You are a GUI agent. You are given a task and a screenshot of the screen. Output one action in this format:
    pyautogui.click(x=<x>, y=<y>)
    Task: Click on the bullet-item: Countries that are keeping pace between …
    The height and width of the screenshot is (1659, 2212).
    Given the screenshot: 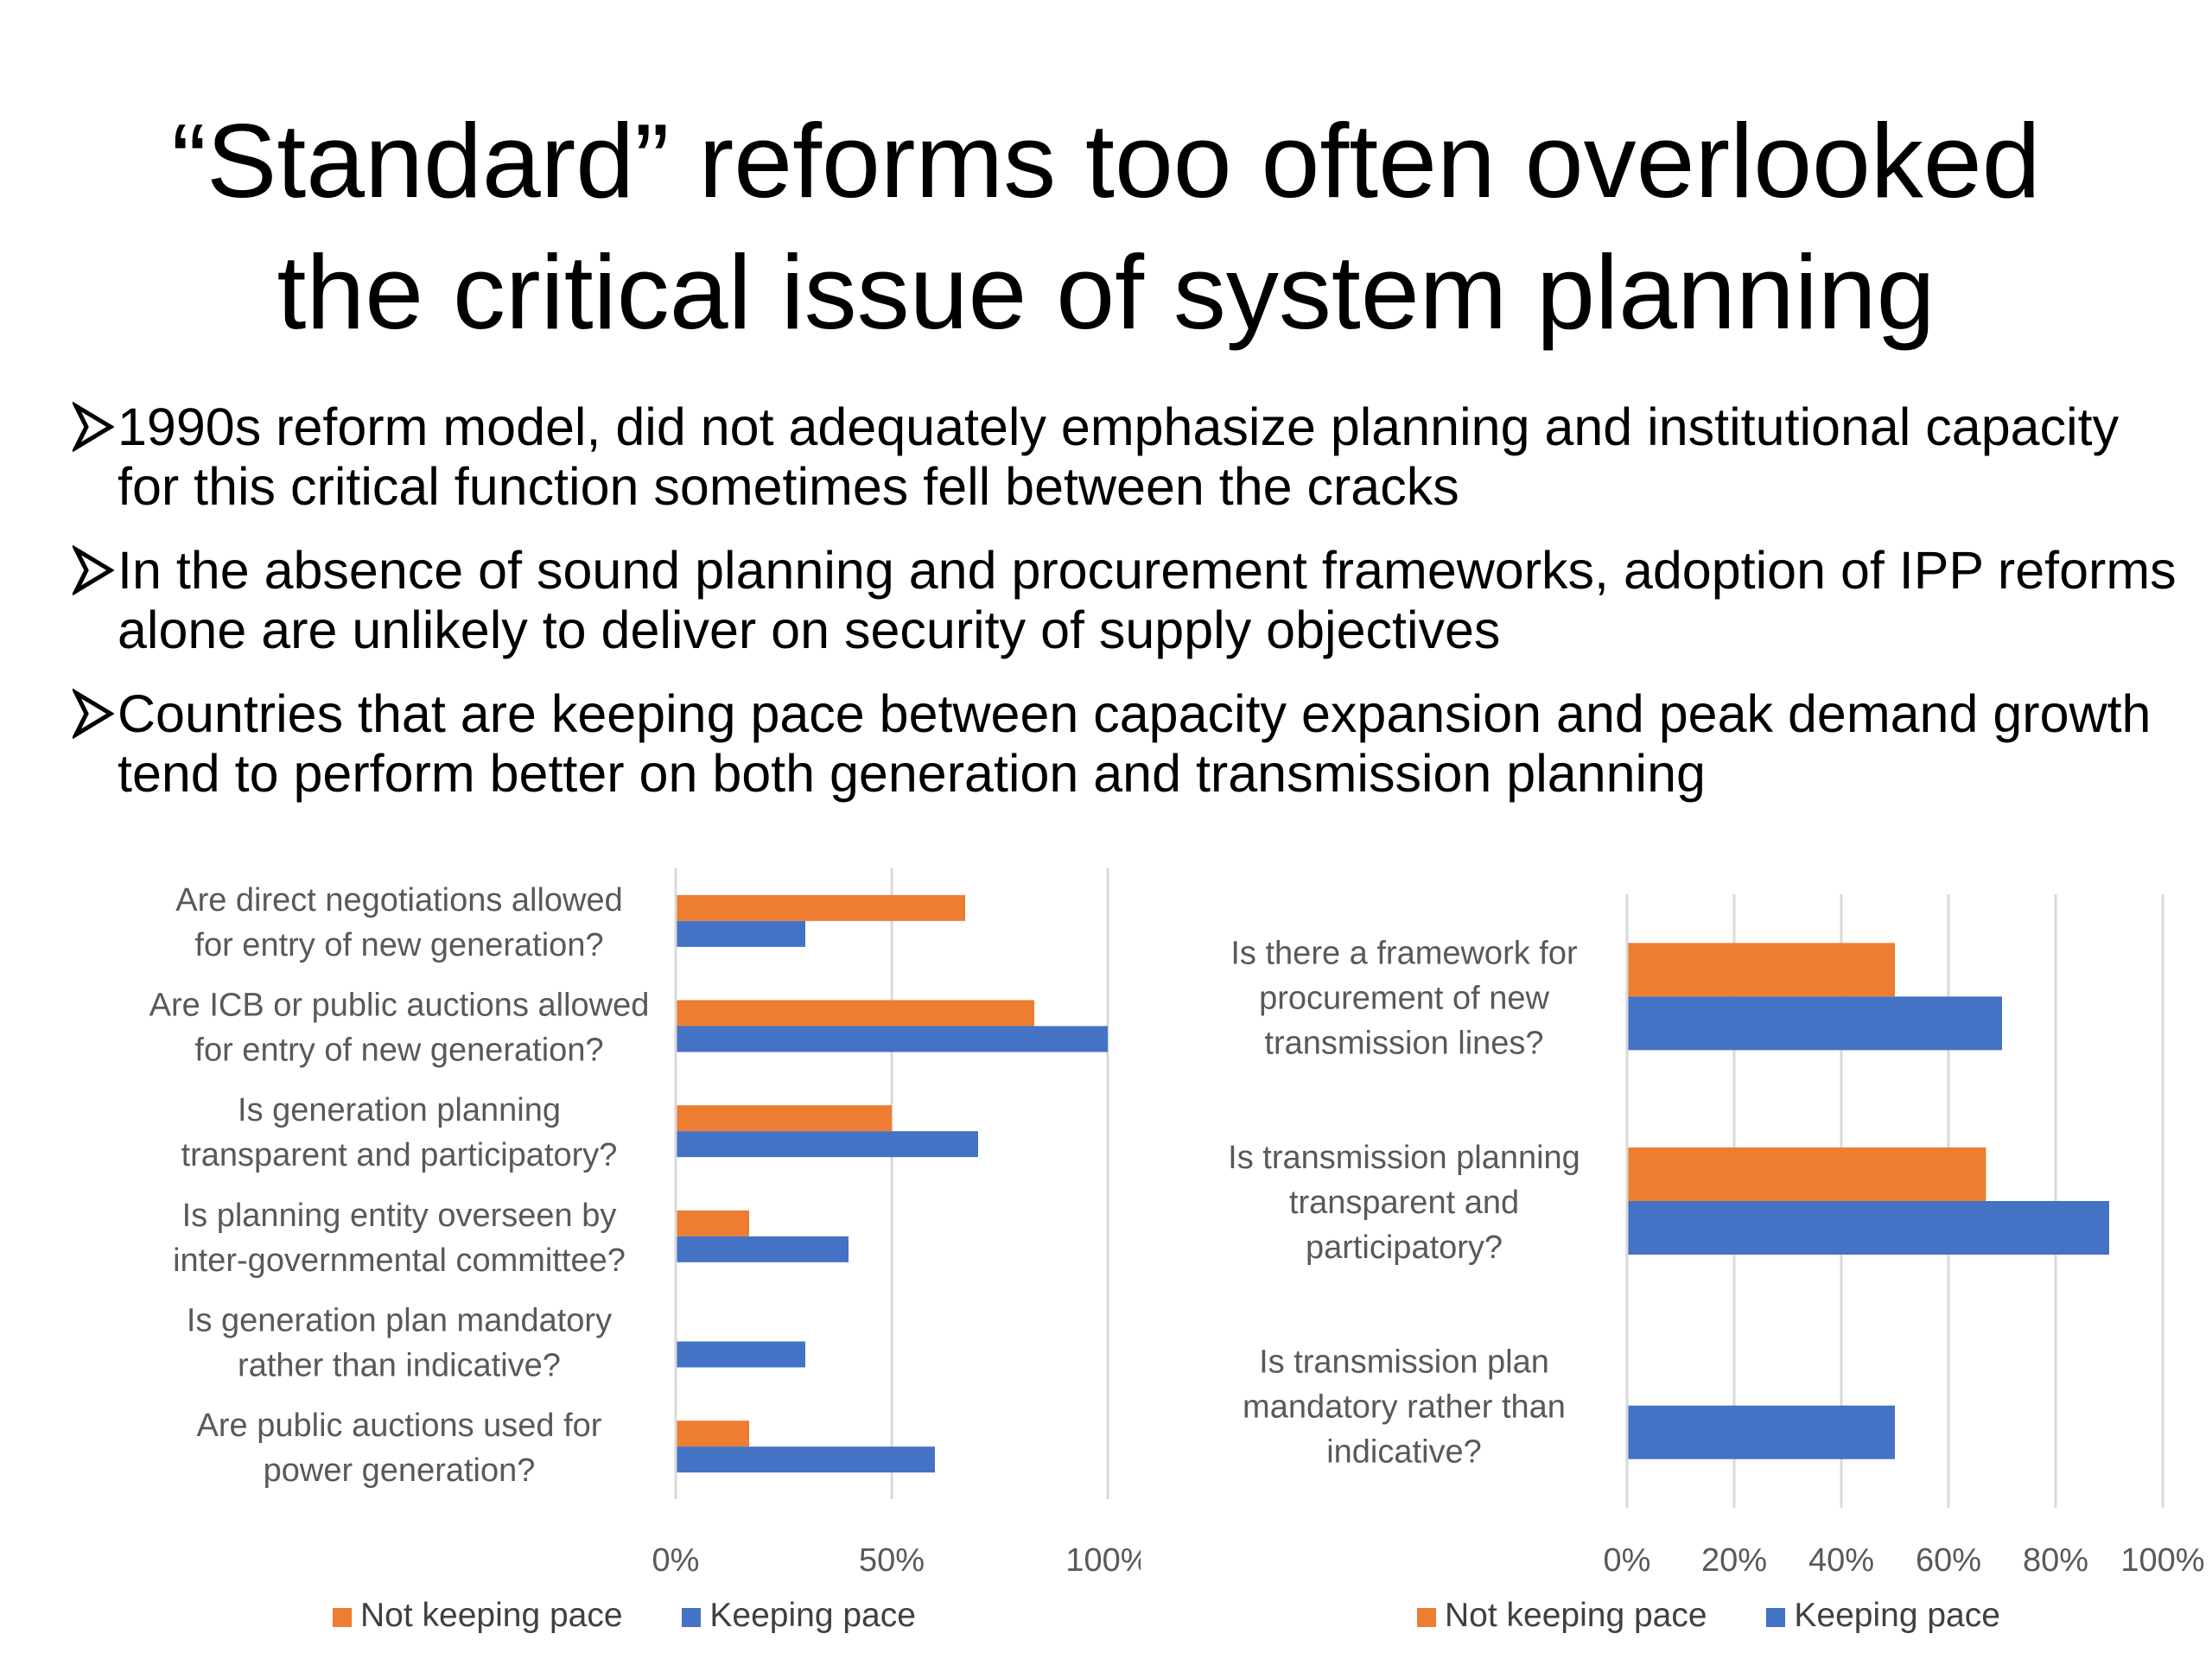 What is the action you would take?
    pyautogui.click(x=1128, y=744)
    